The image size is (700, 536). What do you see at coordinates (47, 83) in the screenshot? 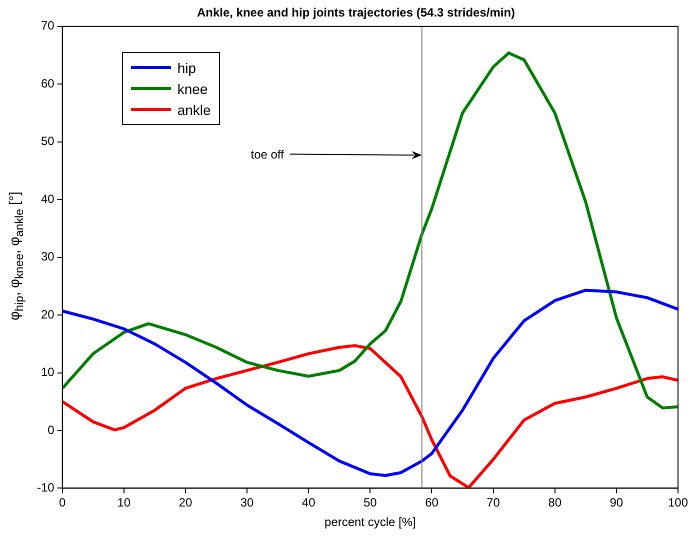
I see `y-tick-label: 60` at bounding box center [47, 83].